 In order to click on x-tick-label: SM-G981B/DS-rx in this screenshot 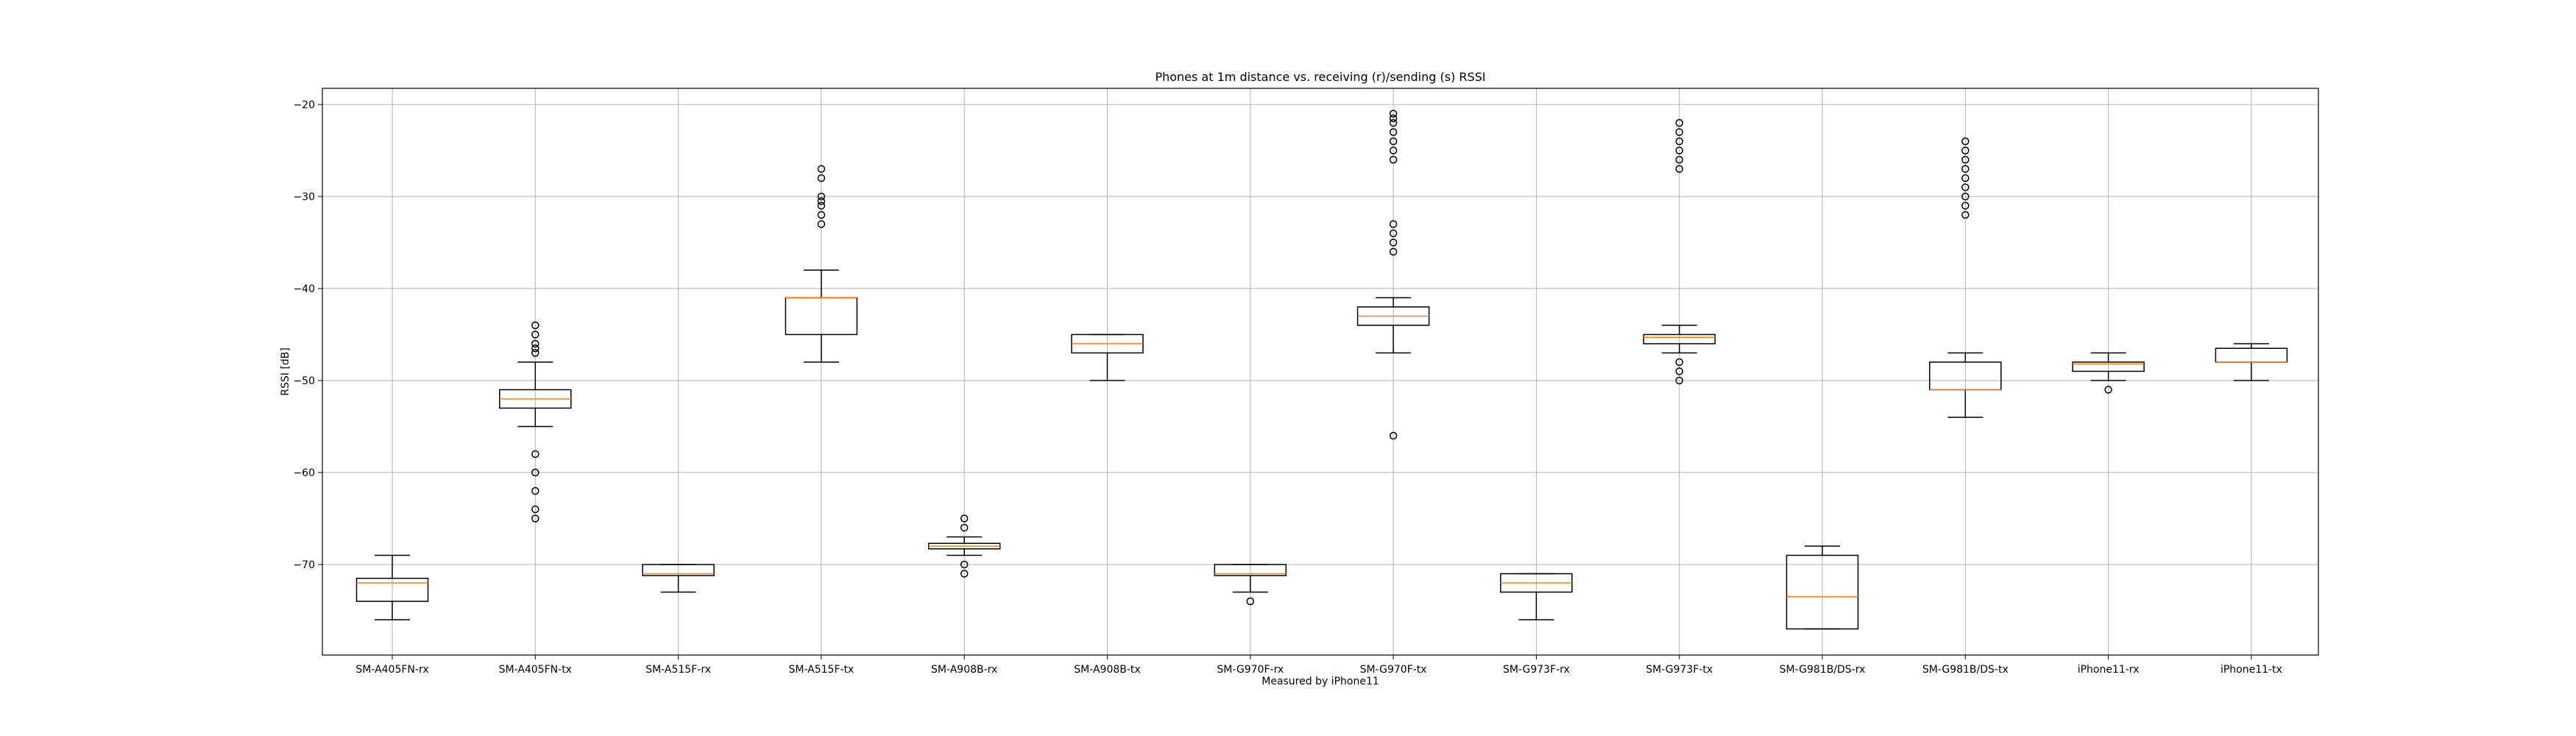, I will do `click(1823, 670)`.